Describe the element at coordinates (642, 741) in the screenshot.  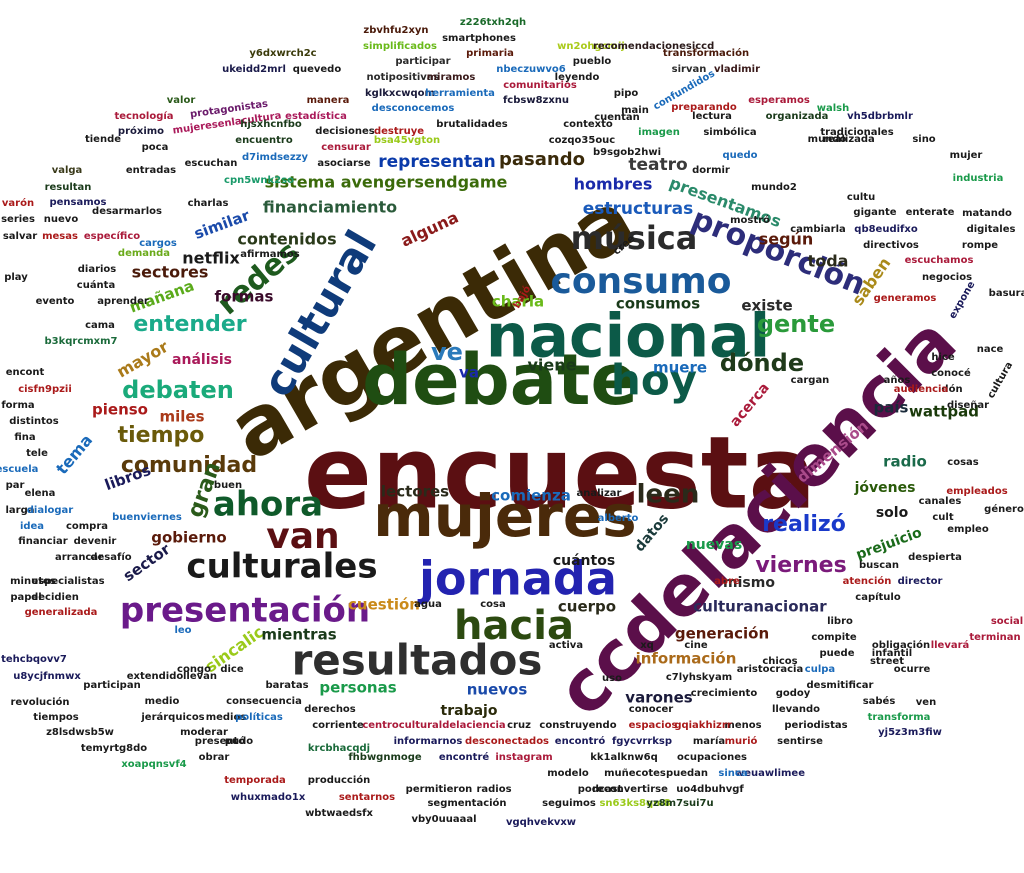
I see `word-cloud-term: fgycvrrksp` at that location.